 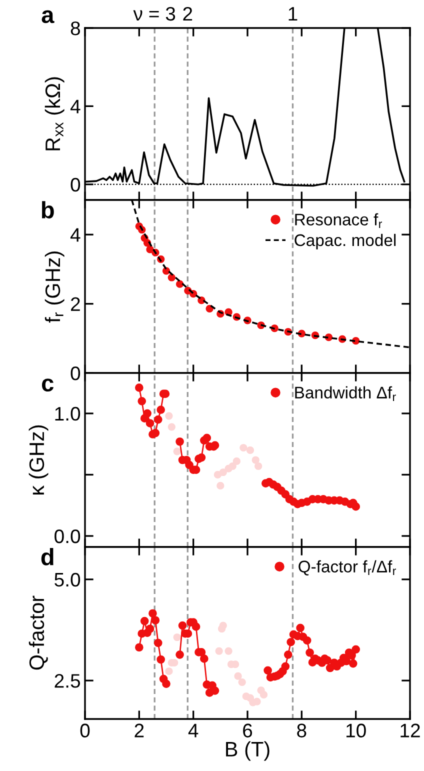 I want to click on y-tick-label: 1.0, so click(x=67, y=413).